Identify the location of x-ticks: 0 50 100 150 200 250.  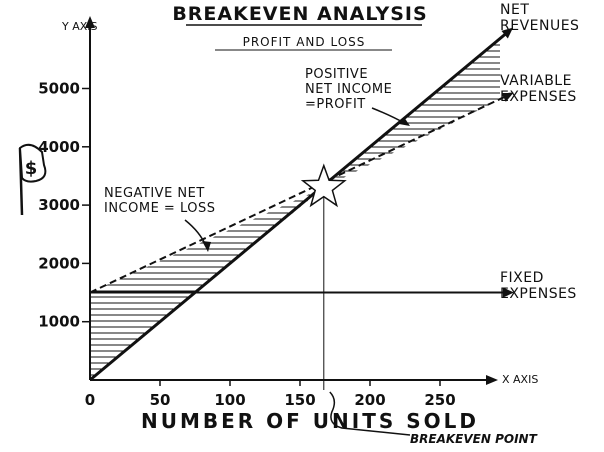
(270, 394).